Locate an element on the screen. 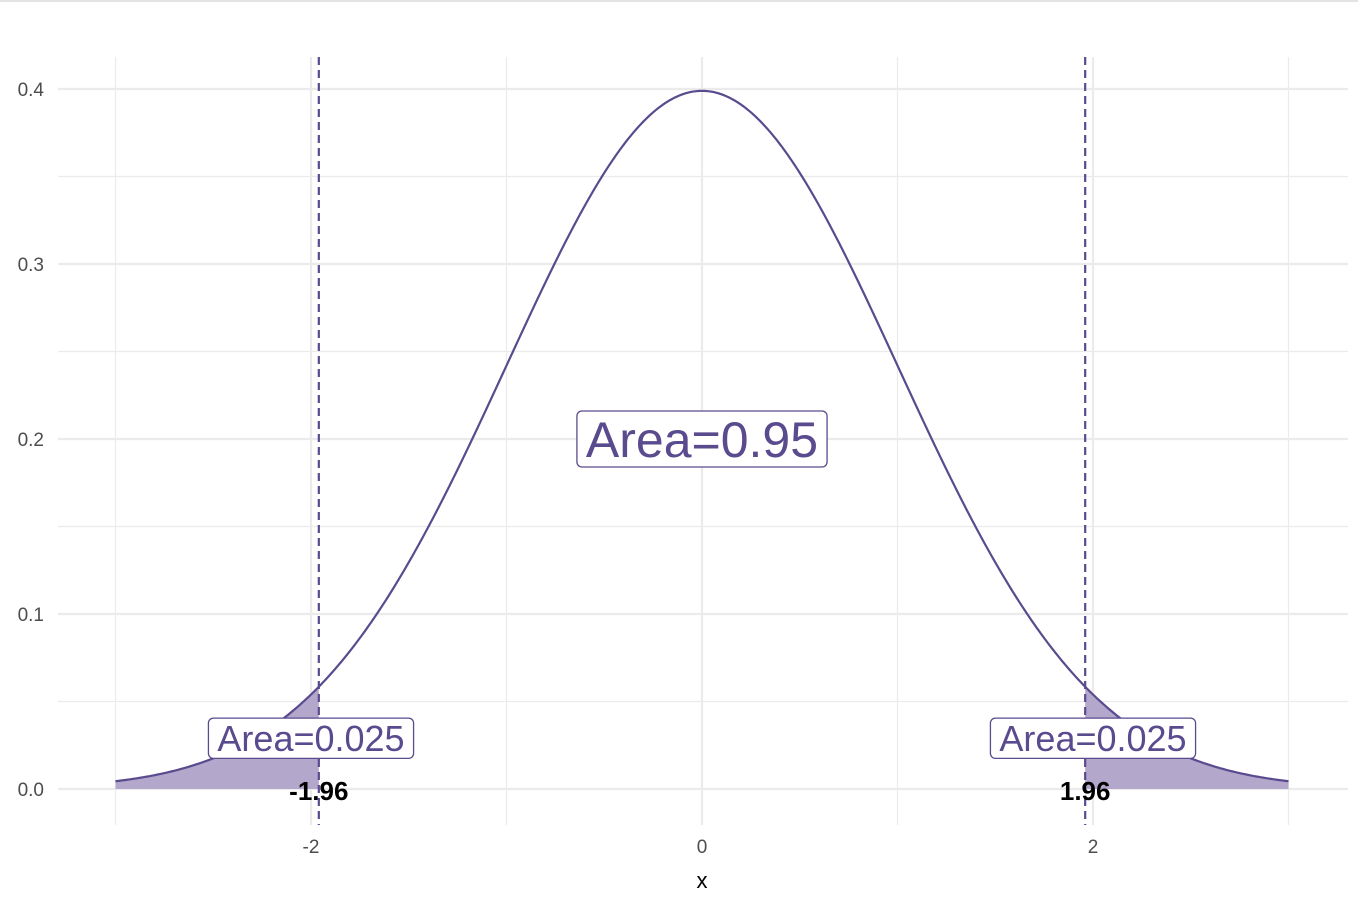 The image size is (1358, 898). x-tick-label: 0 is located at coordinates (702, 847).